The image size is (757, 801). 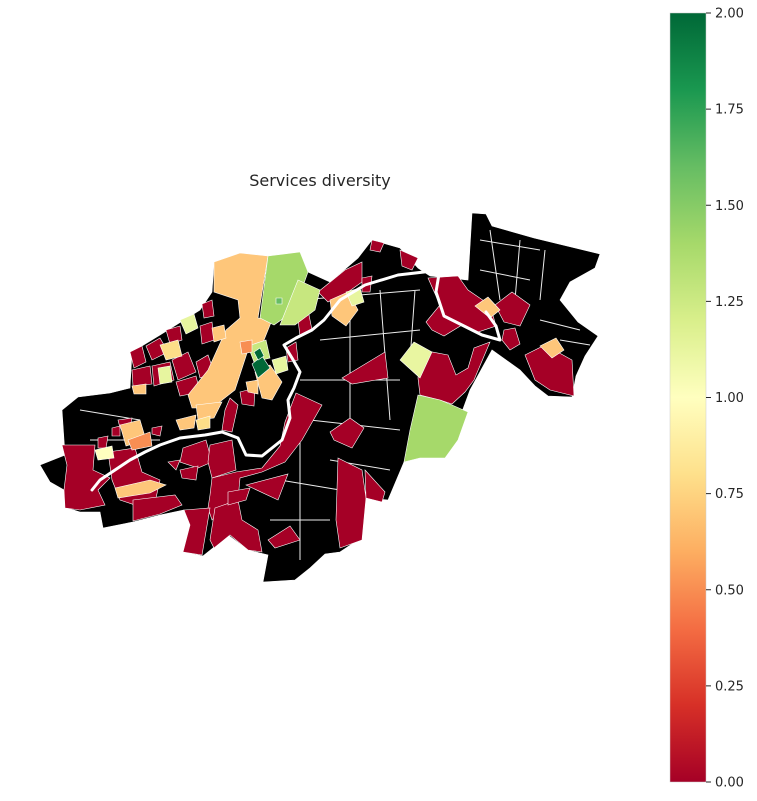 I want to click on district-east-orange, so click(x=487, y=307).